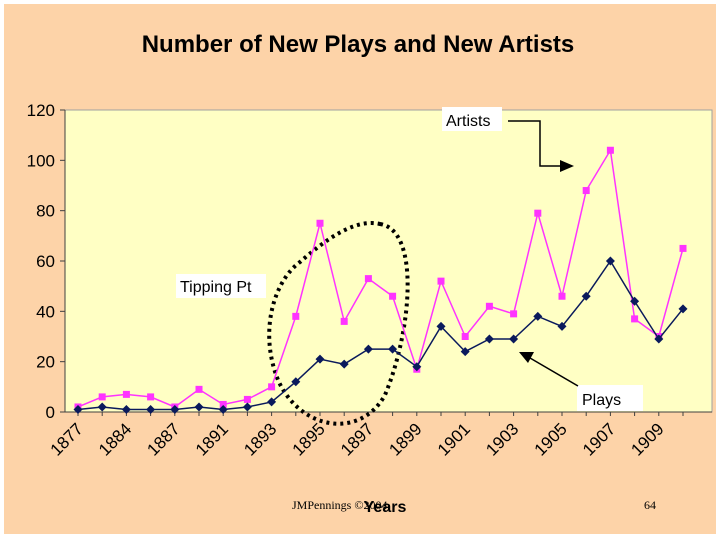  Describe the element at coordinates (115, 439) in the screenshot. I see `x-tick-label: 1884` at that location.